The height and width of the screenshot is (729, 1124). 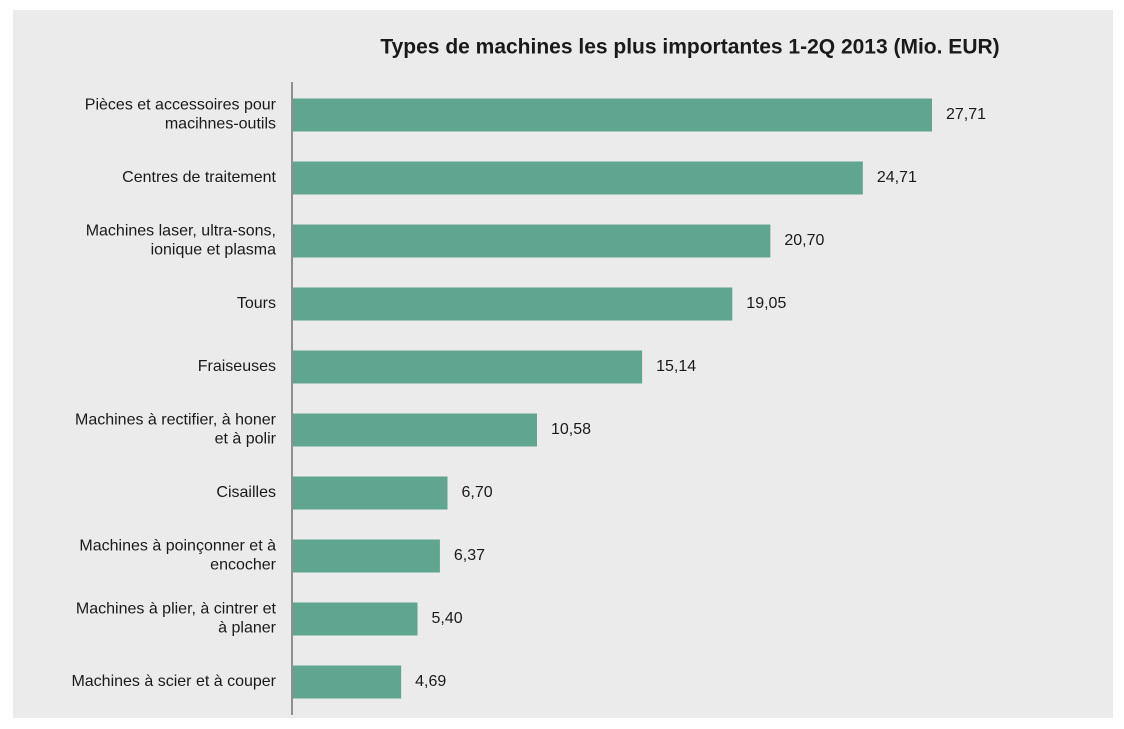 I want to click on value-label: 20,70, so click(x=804, y=240).